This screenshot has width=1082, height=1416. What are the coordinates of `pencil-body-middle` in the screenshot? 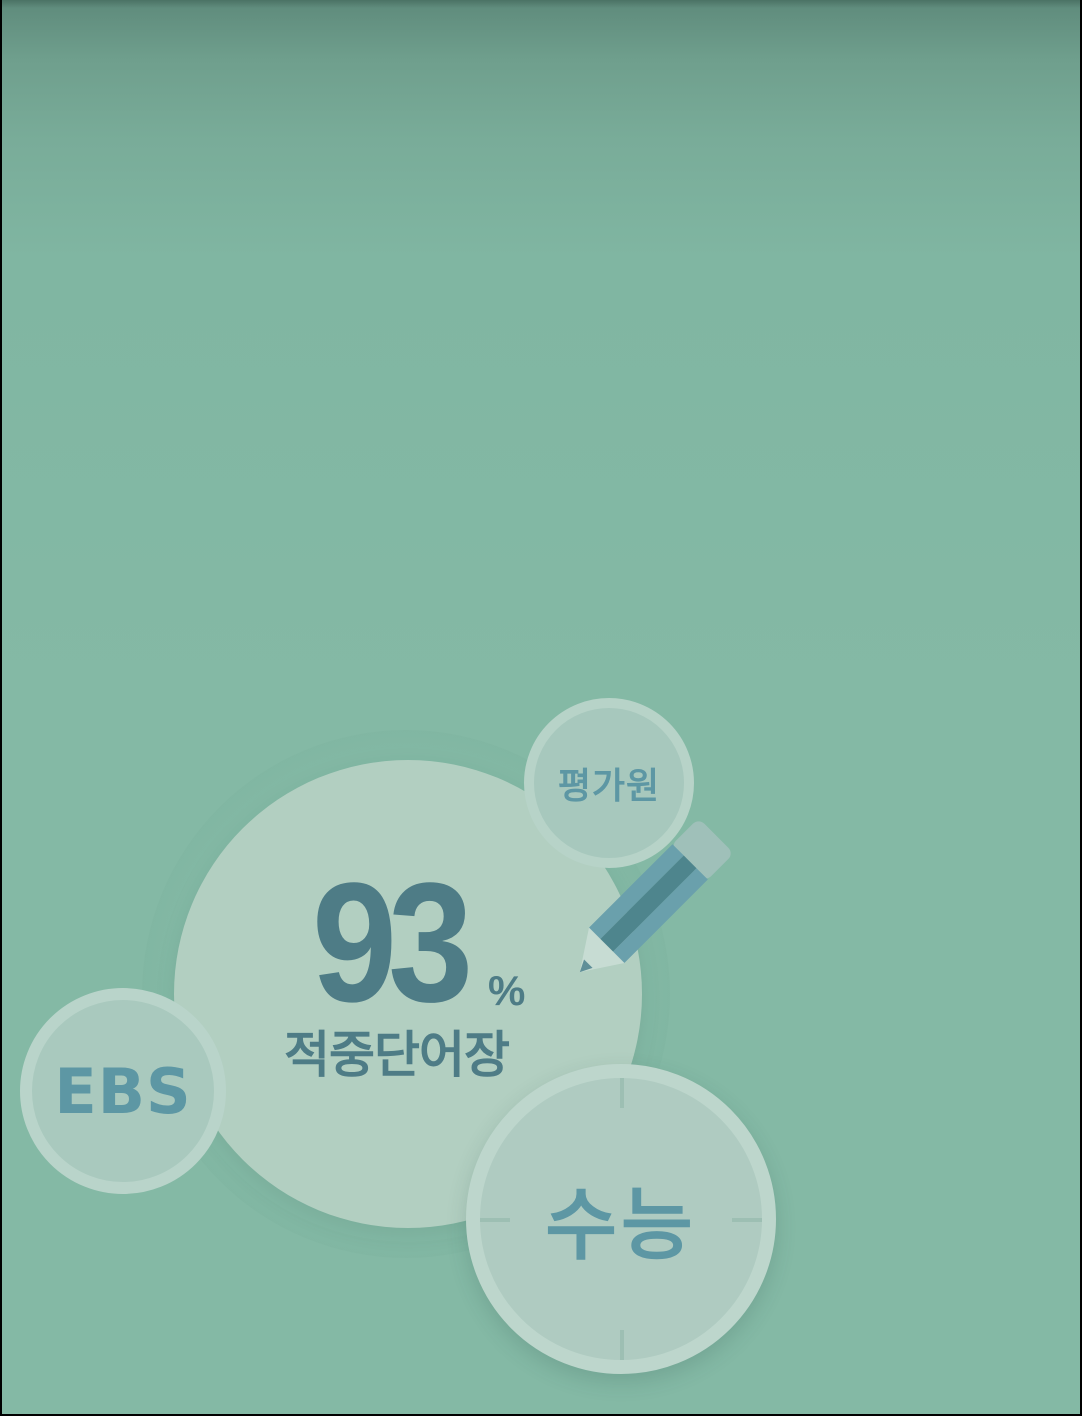 It's located at (648, 903).